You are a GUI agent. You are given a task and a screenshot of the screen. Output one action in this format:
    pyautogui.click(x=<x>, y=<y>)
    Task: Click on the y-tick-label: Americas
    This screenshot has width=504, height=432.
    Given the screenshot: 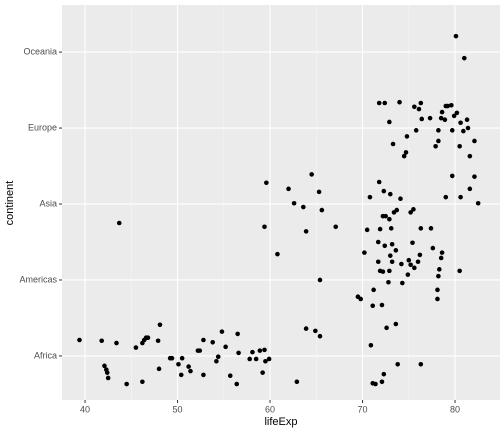 What is the action you would take?
    pyautogui.click(x=38, y=279)
    